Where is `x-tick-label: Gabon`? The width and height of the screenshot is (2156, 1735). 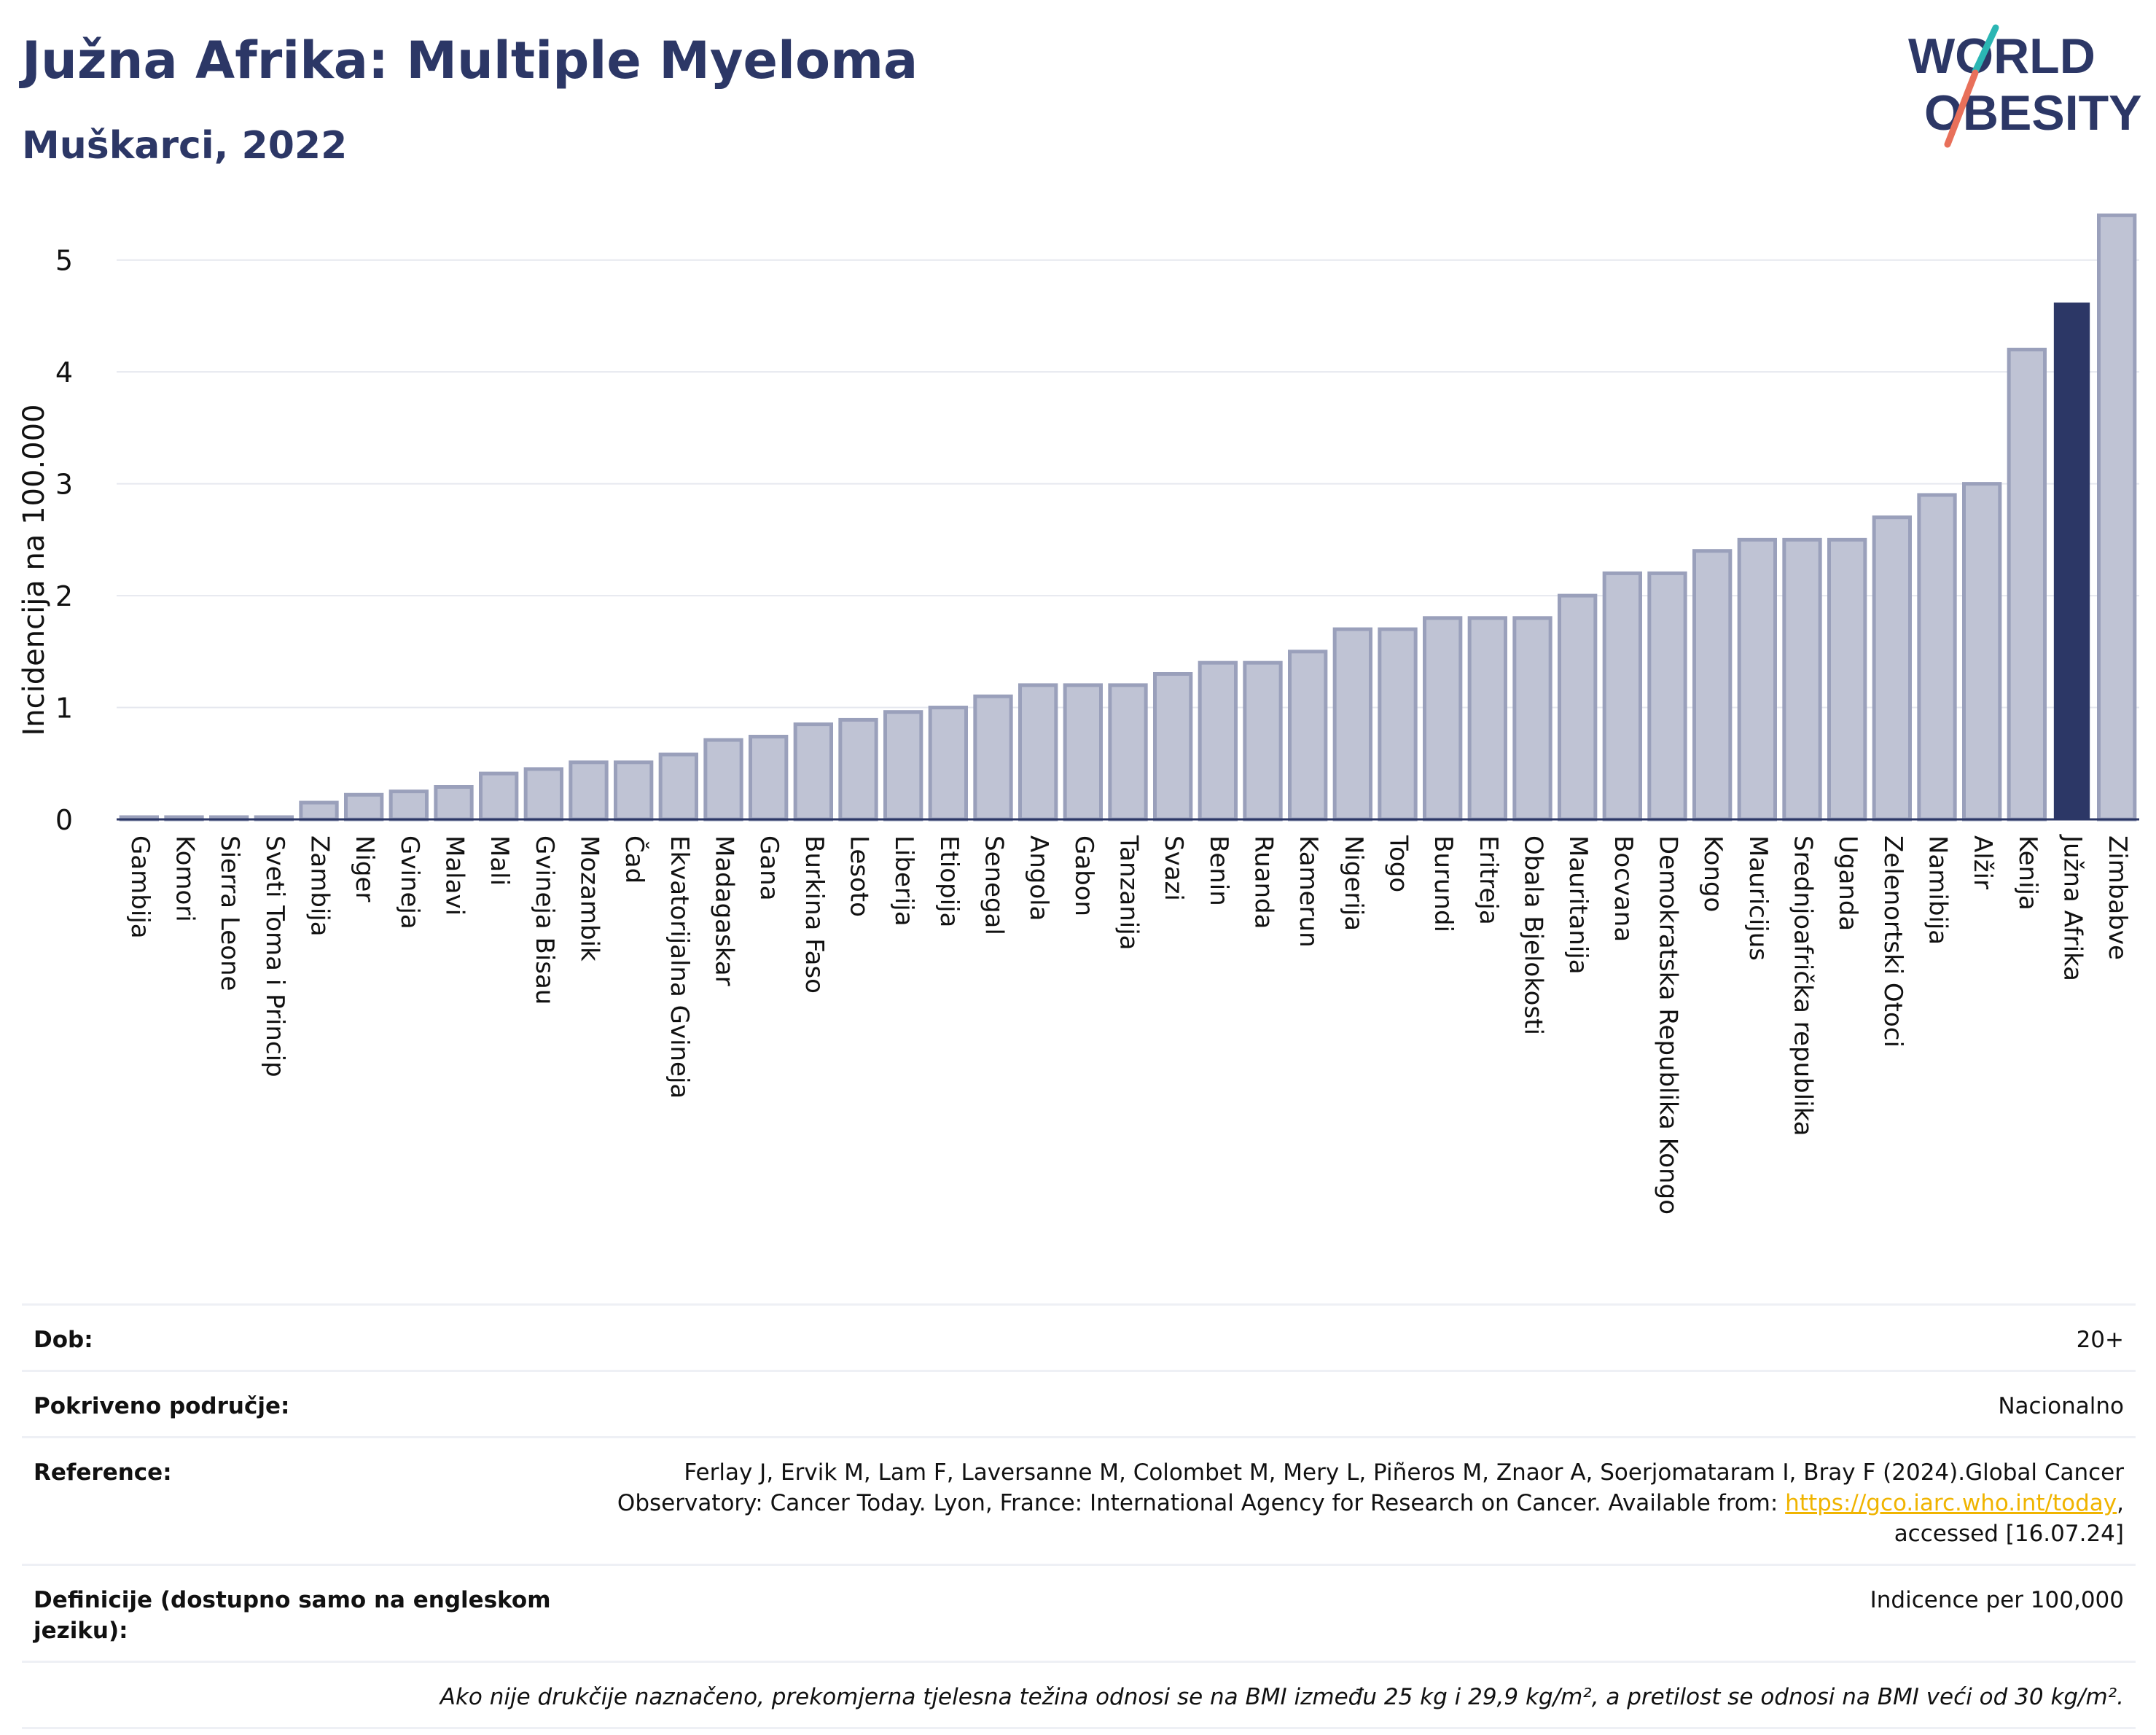
x-tick-label: Gabon is located at coordinates (1083, 875).